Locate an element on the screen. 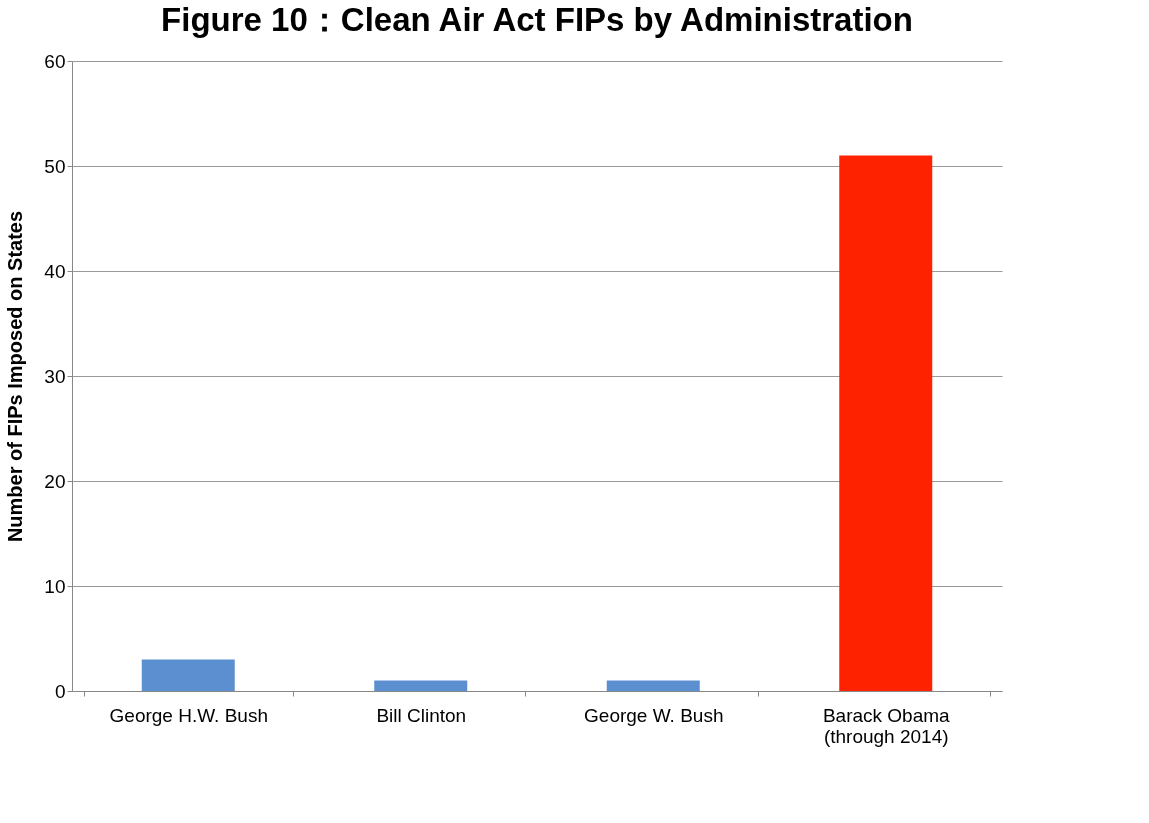  x-tick-label: George H.W. Bush is located at coordinates (188, 715).